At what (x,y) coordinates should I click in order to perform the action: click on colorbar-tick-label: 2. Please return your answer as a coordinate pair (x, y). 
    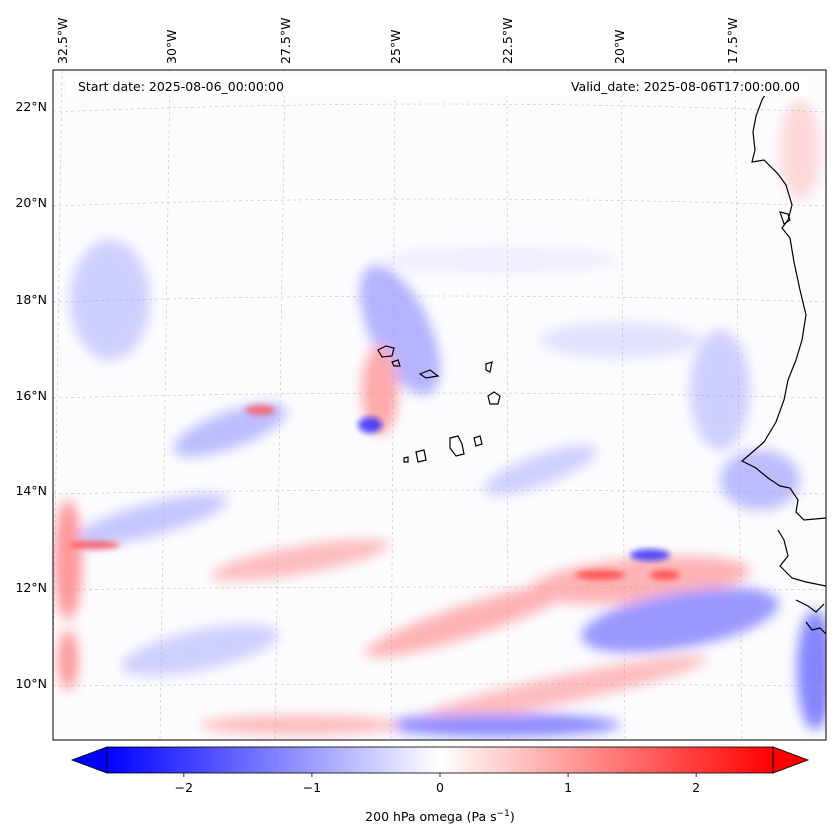
    Looking at the image, I should click on (696, 787).